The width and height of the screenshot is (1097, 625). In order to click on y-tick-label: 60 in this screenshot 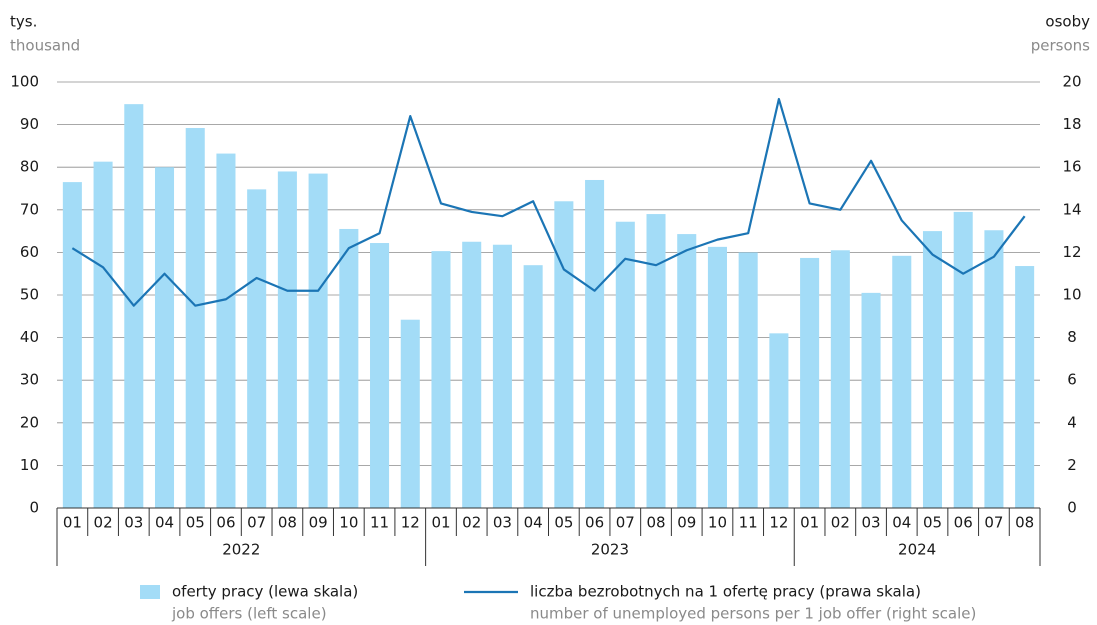, I will do `click(29, 252)`.